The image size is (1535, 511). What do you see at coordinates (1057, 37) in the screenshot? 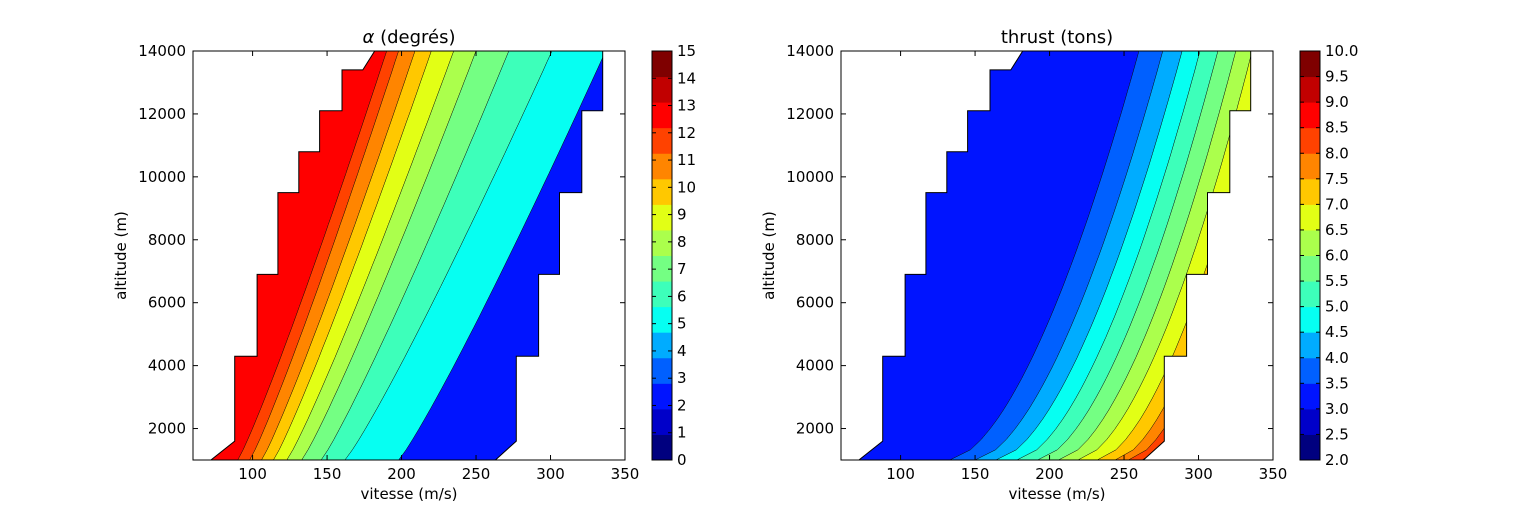
I see `thrust-title: thrust (tons)` at bounding box center [1057, 37].